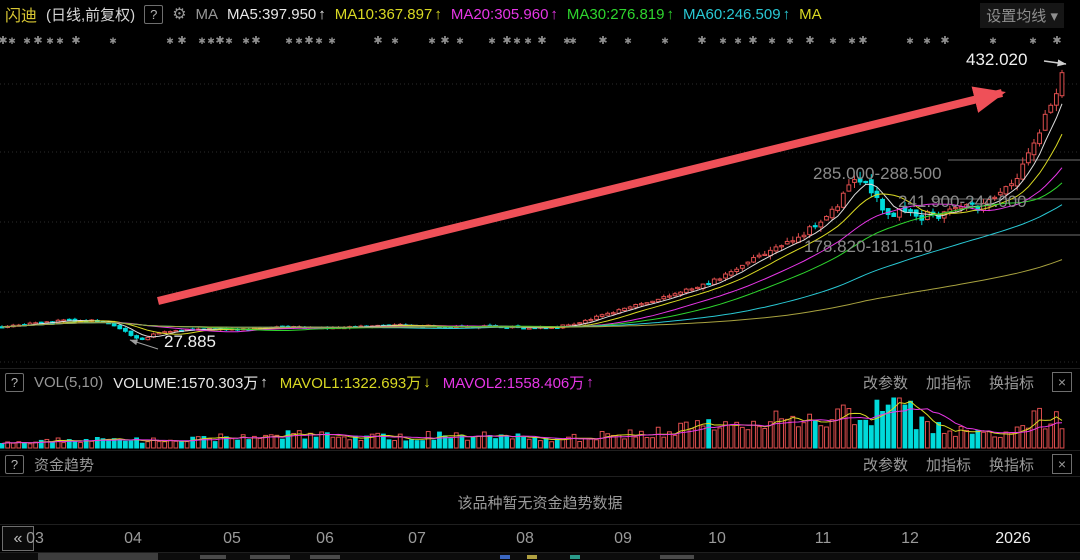 The height and width of the screenshot is (560, 1080). Describe the element at coordinates (35, 538) in the screenshot. I see `axis-tick-03: 03` at that location.